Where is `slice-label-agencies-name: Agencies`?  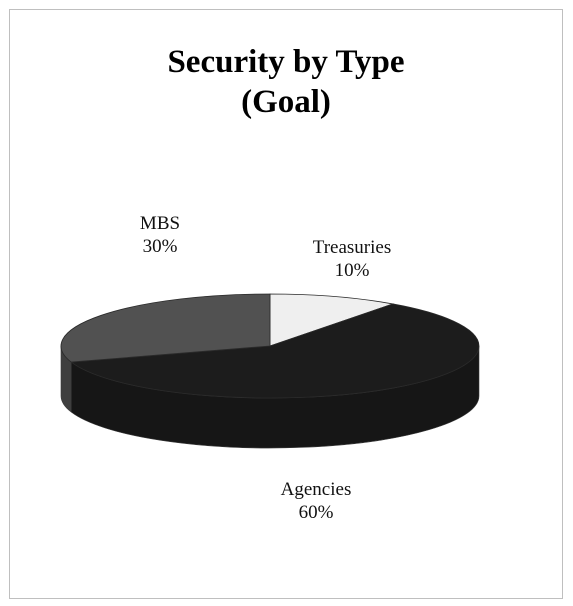
slice-label-agencies-name: Agencies is located at coordinates (316, 489).